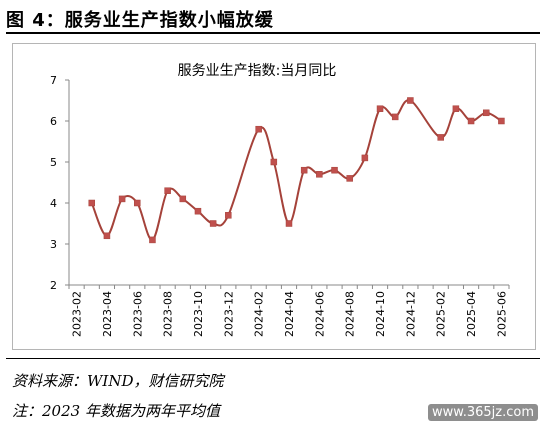 The height and width of the screenshot is (429, 550). Describe the element at coordinates (259, 314) in the screenshot. I see `x-tick-label: 2024-02` at that location.